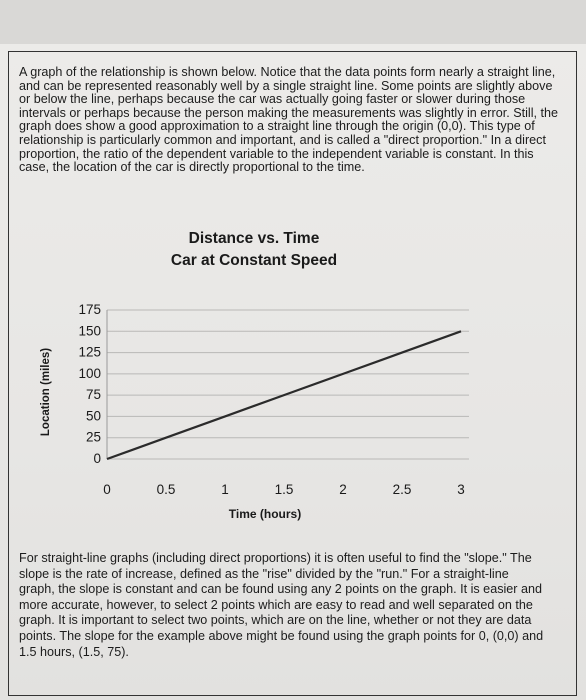 The image size is (586, 700). I want to click on series-layer, so click(284, 395).